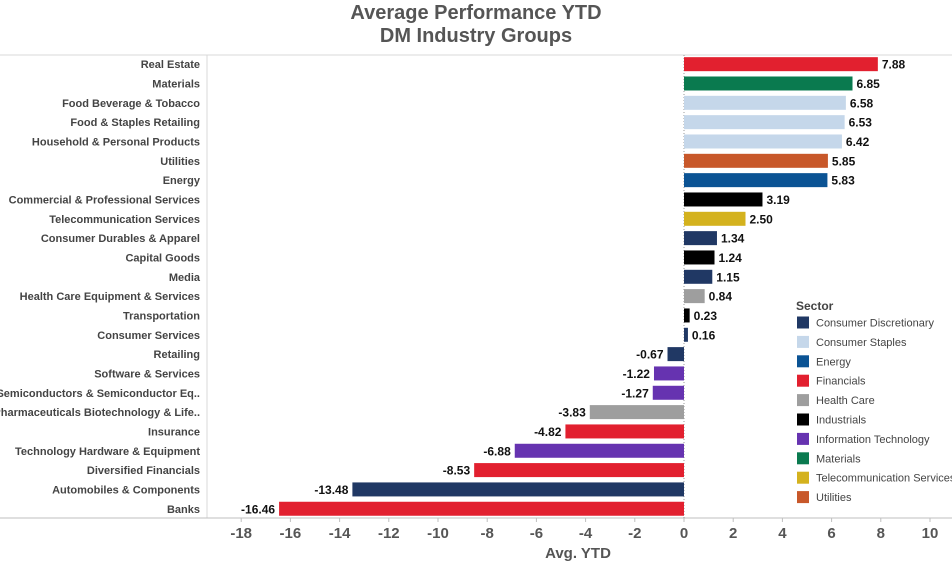 The height and width of the screenshot is (584, 952). I want to click on data-label: 0.84, so click(721, 297).